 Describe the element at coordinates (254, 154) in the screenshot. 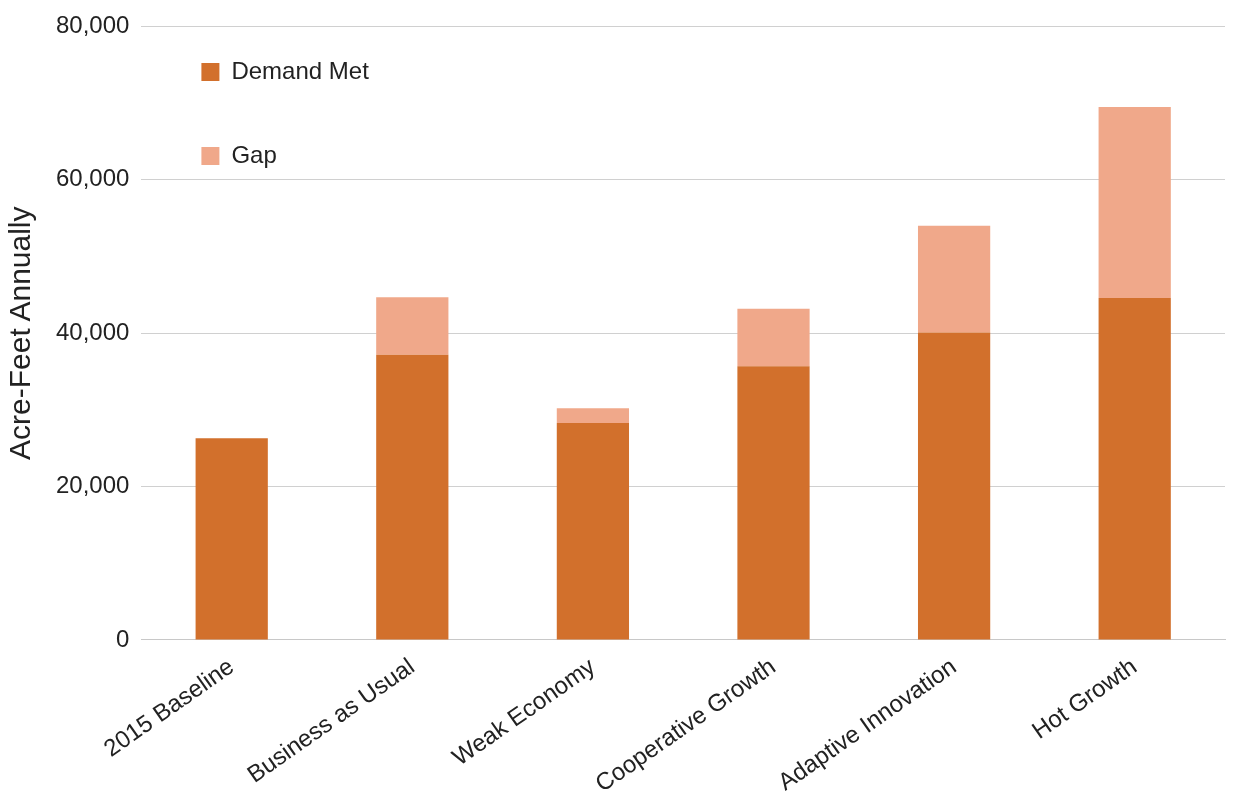

I see `legend-label: Gap` at that location.